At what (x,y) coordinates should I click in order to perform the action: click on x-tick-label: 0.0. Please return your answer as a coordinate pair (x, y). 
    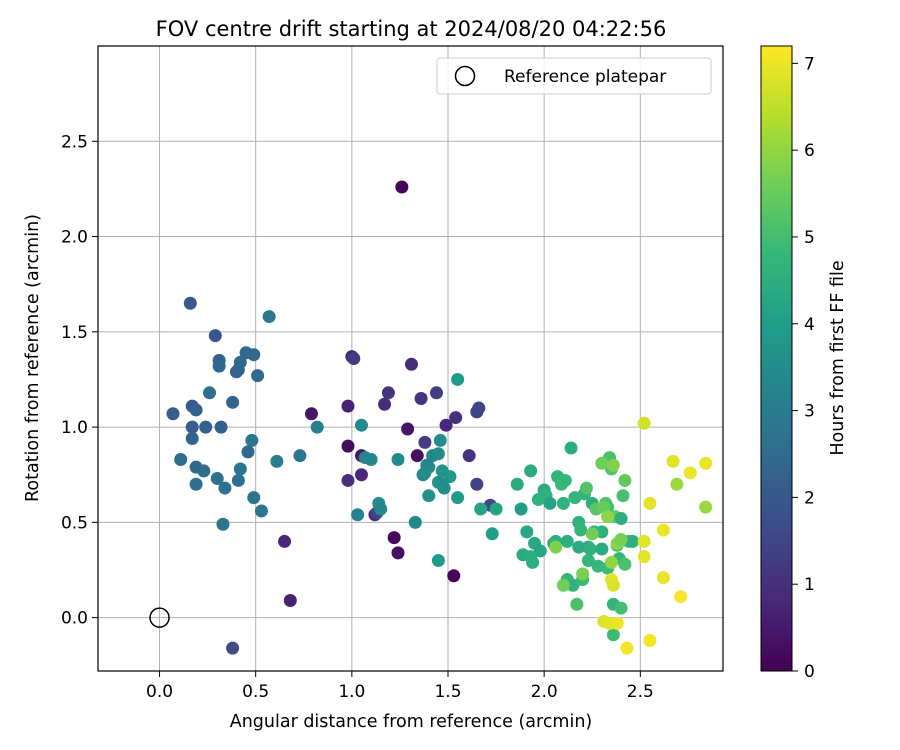
    Looking at the image, I should click on (159, 692).